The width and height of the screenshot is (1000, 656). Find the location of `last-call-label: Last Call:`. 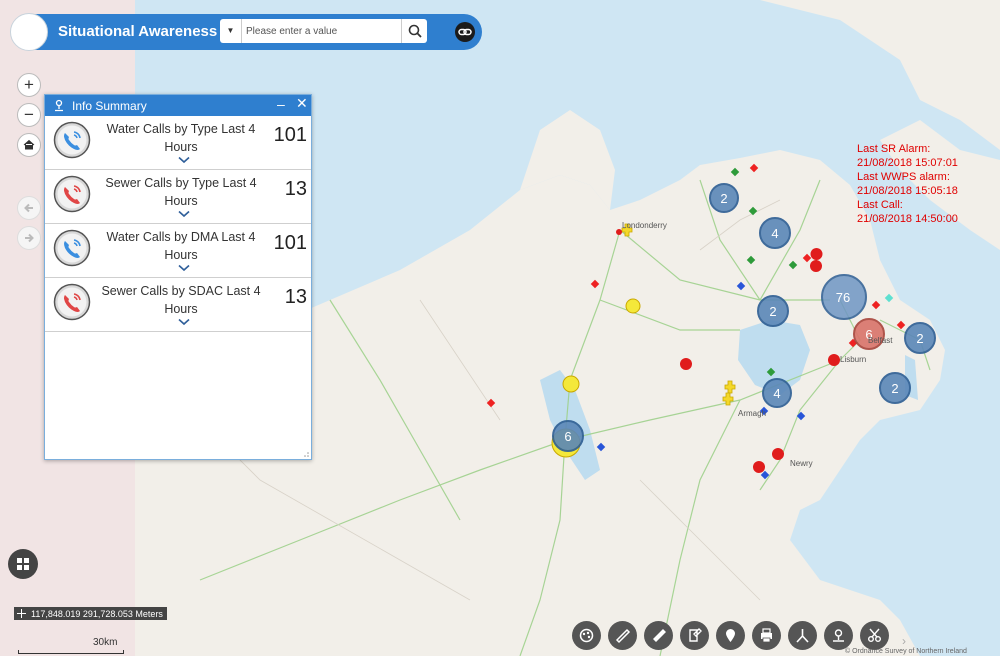

last-call-label: Last Call: is located at coordinates (880, 205).